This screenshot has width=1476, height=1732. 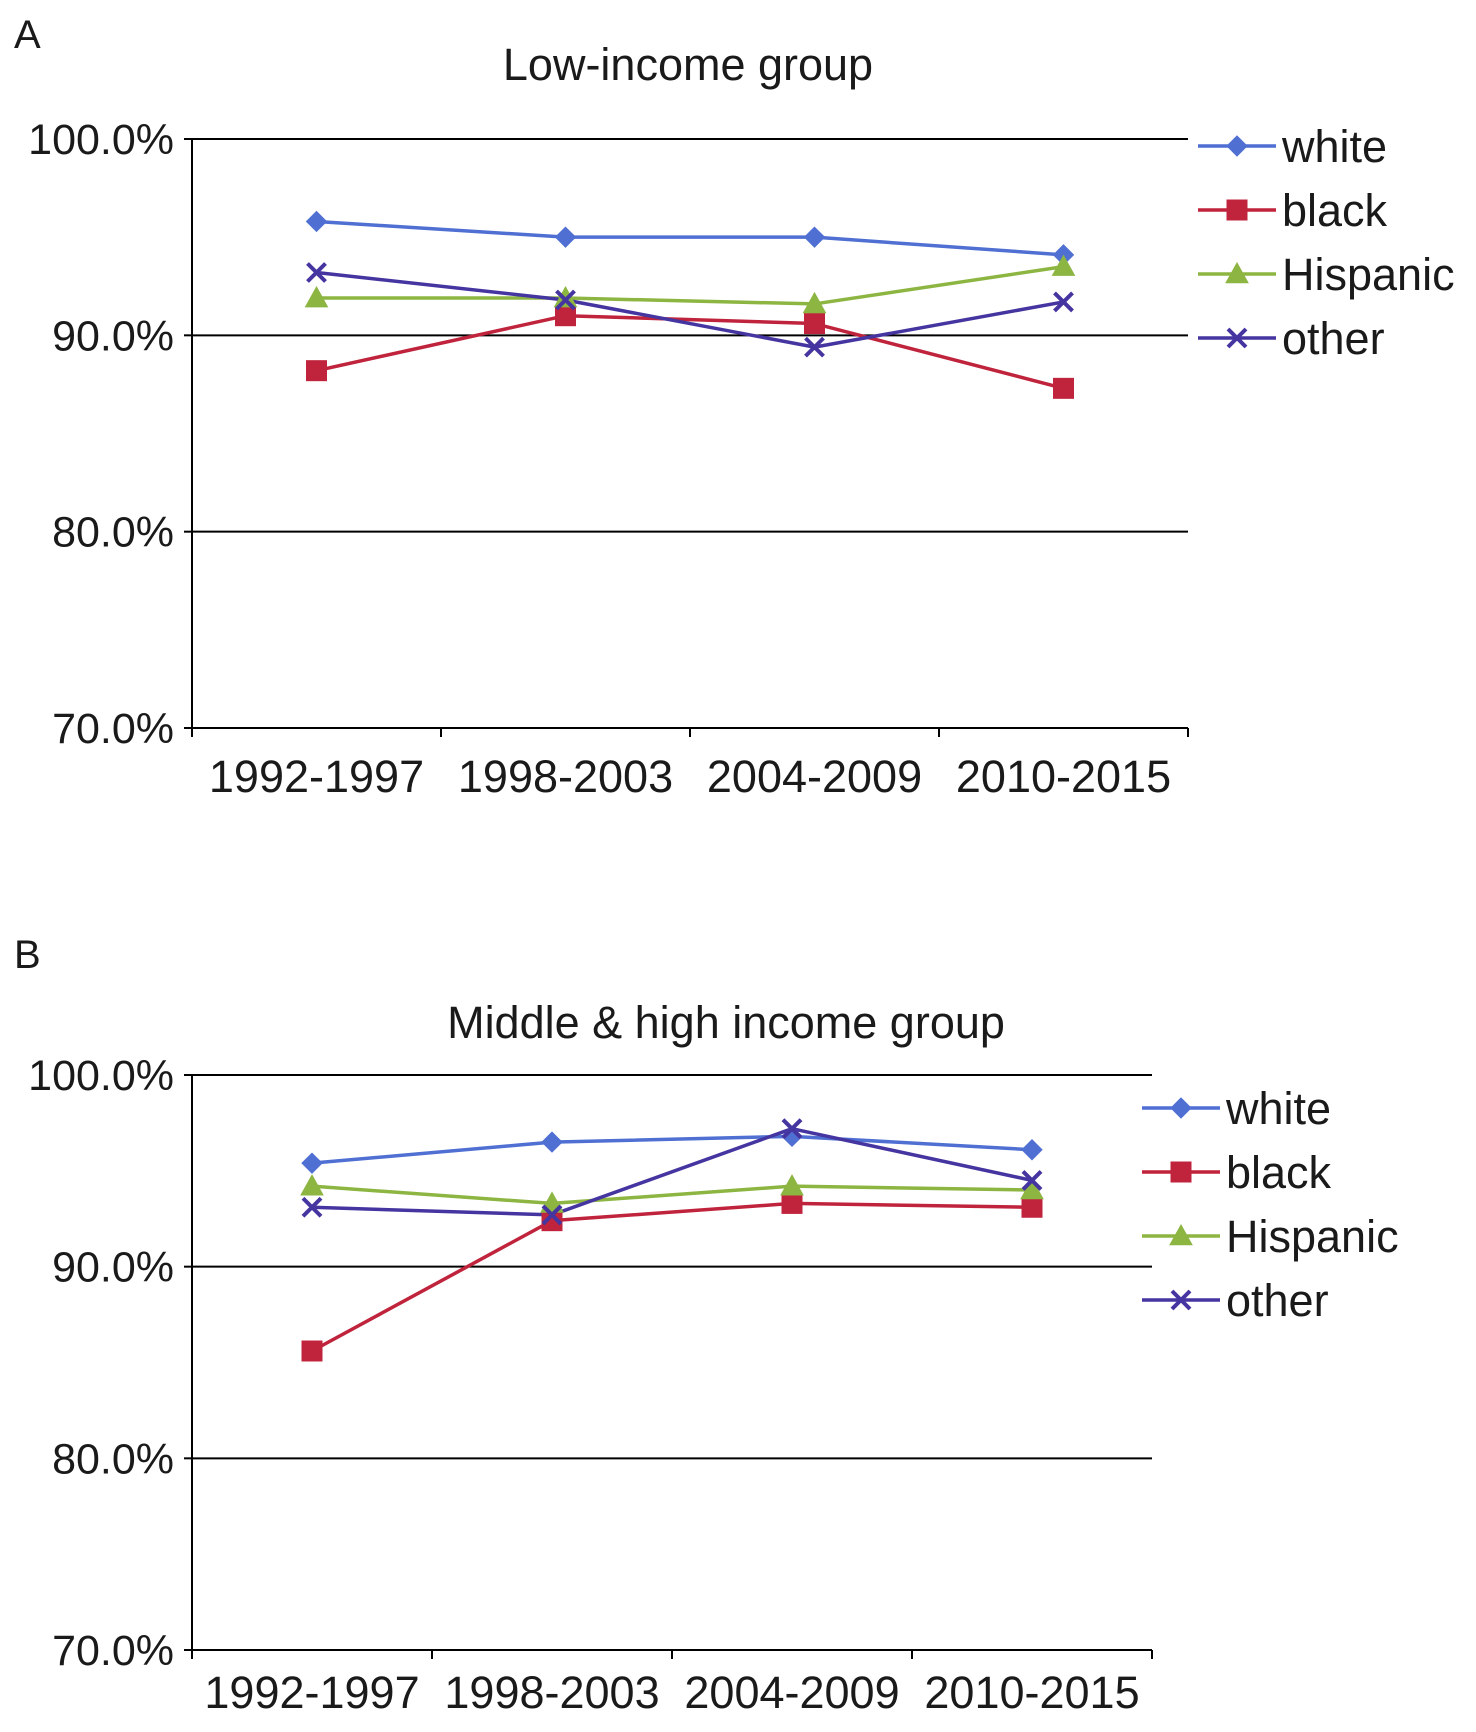 I want to click on chart-title-b: Middle & high income group, so click(x=726, y=1022).